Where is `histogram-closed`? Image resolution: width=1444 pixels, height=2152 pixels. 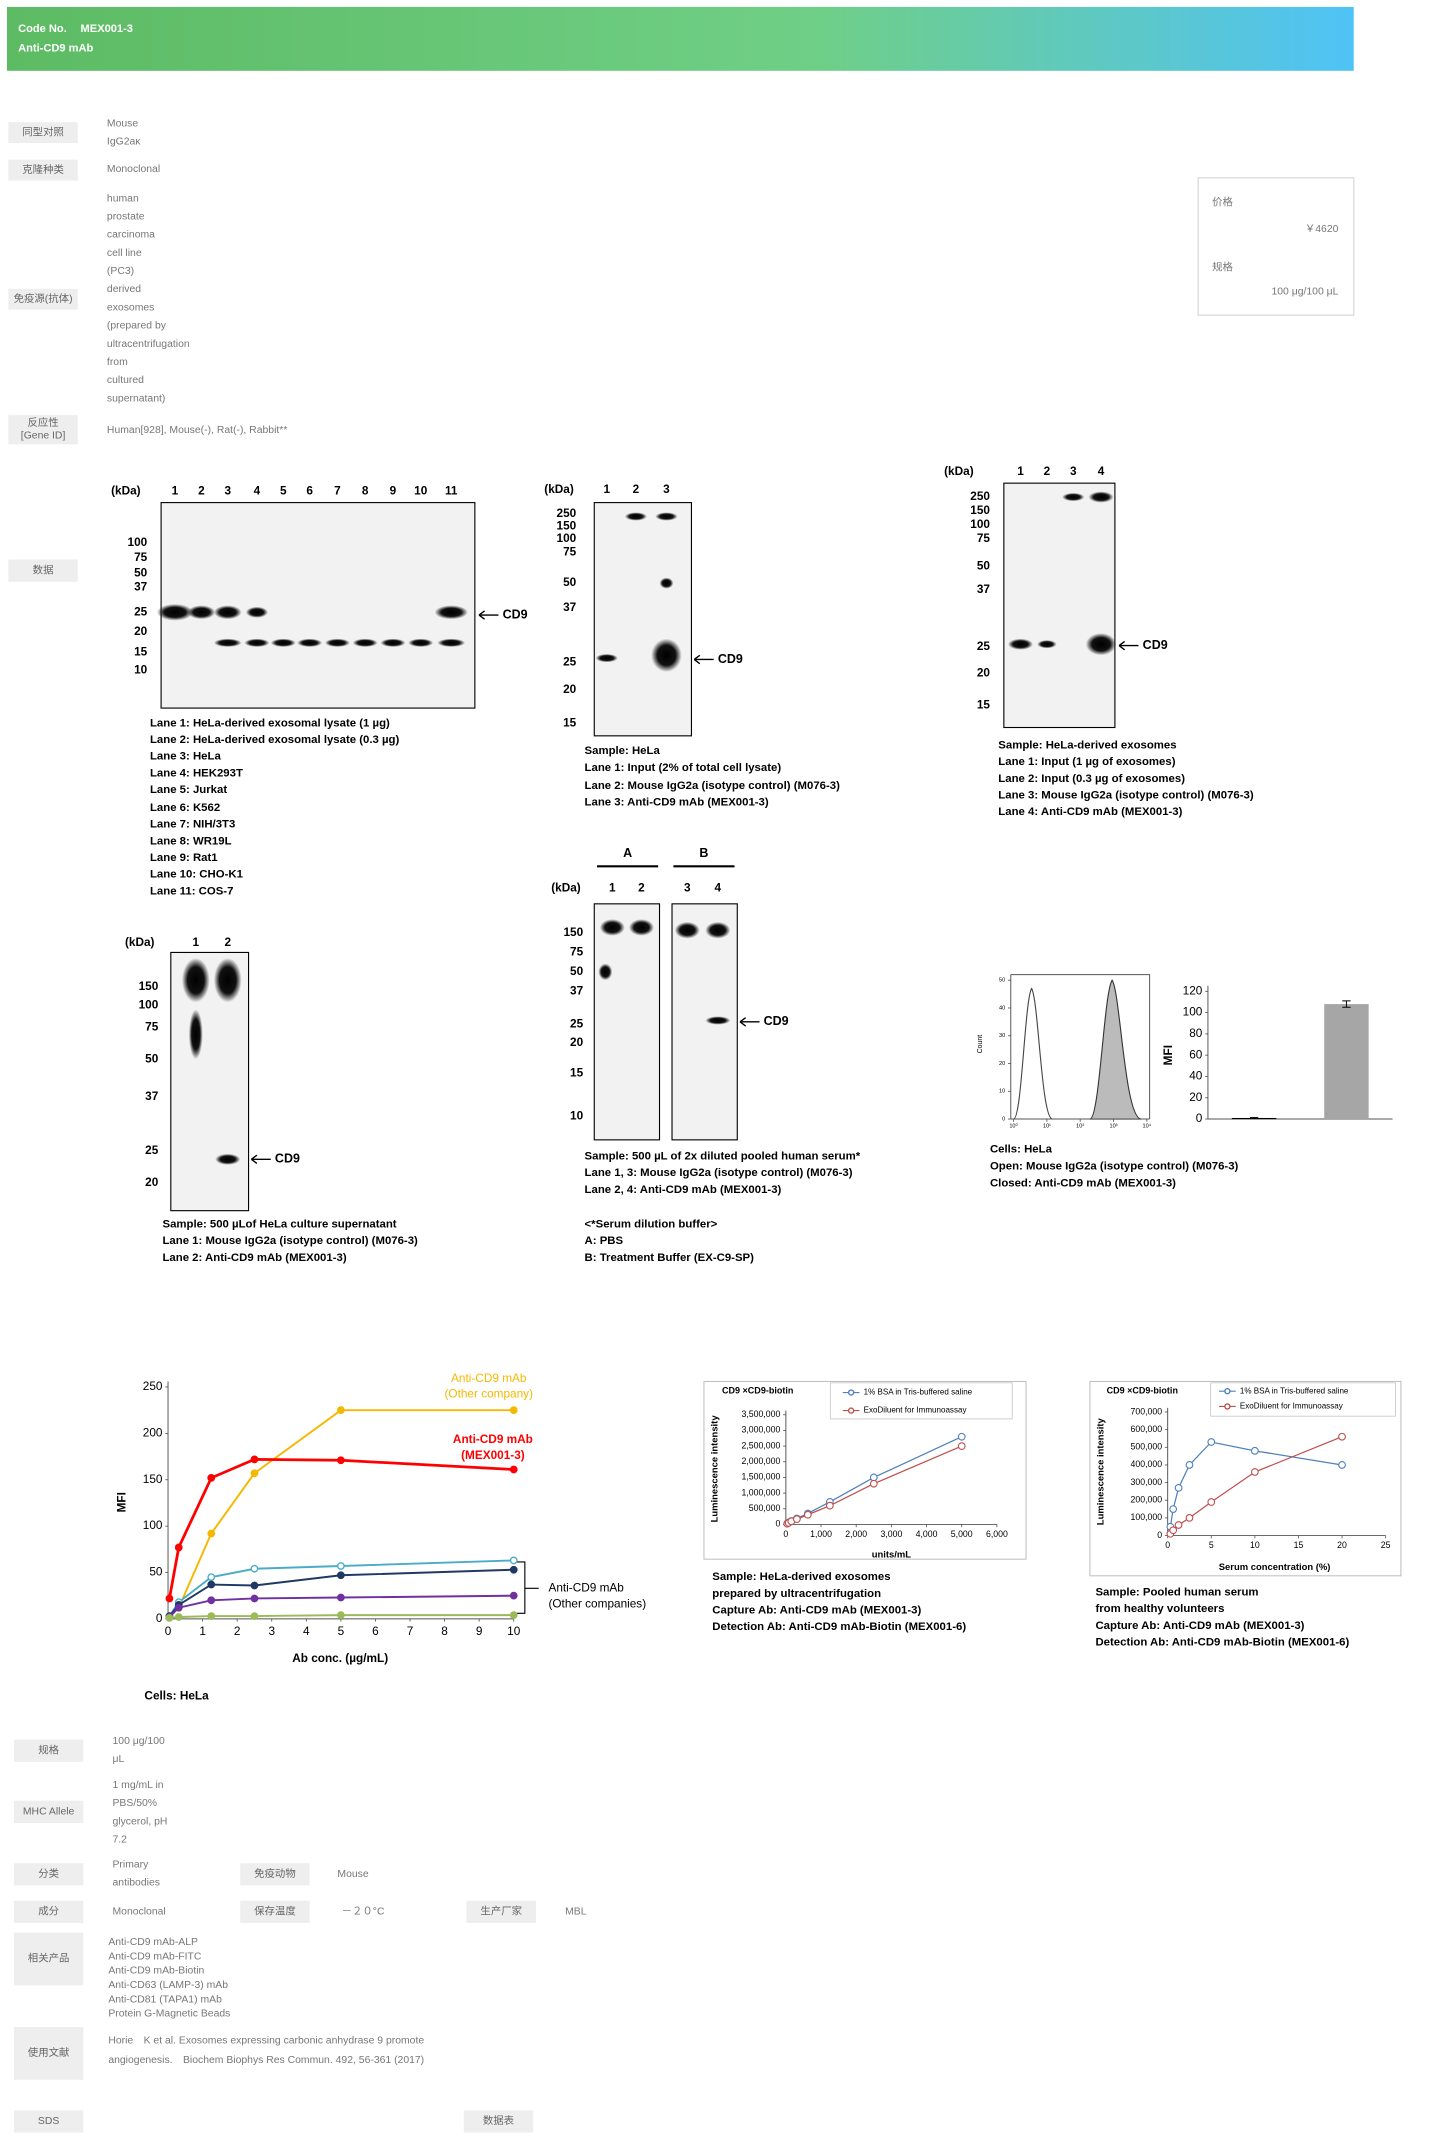 histogram-closed is located at coordinates (1115, 1049).